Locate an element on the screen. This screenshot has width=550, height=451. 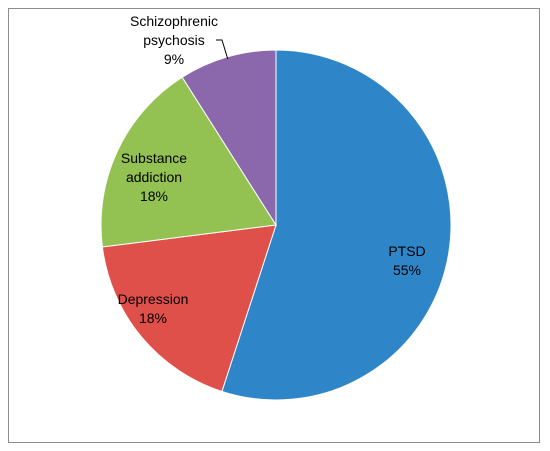
slice-label-substance-addiction: Substance addiction 18% is located at coordinates (154, 177).